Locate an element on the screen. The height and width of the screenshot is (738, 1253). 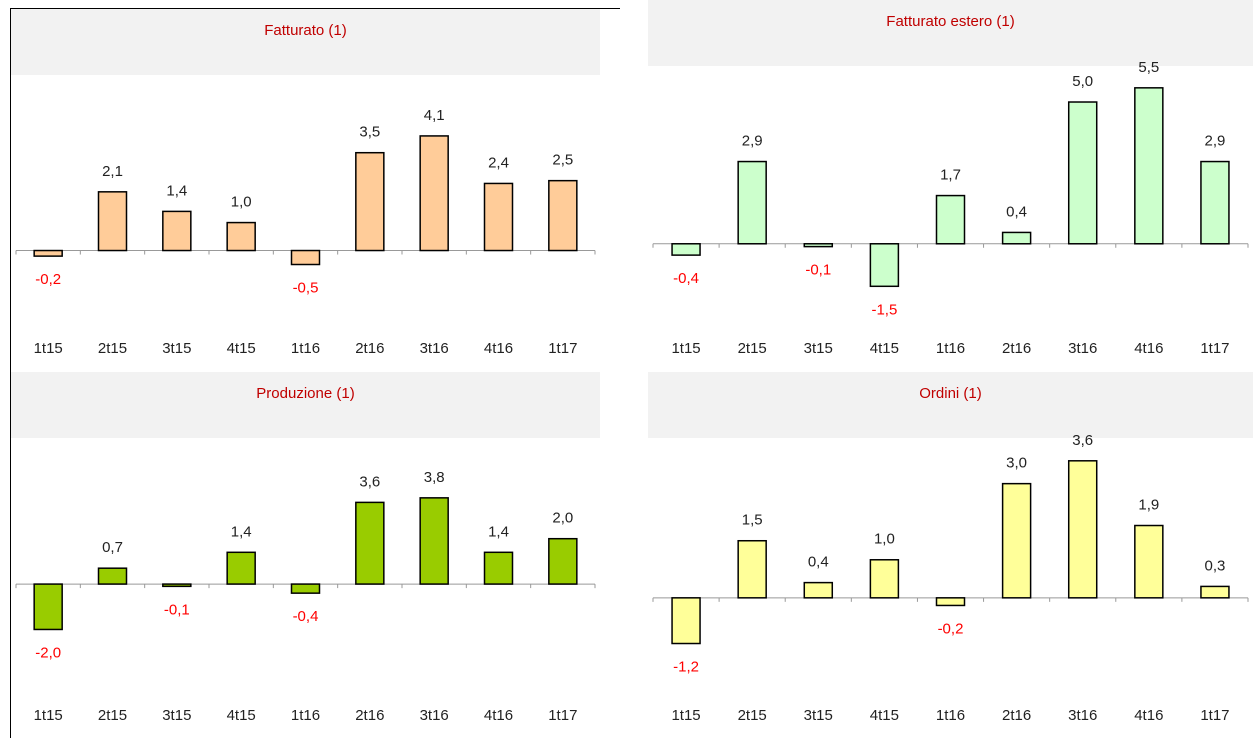
data-label: 2,0 is located at coordinates (562, 518).